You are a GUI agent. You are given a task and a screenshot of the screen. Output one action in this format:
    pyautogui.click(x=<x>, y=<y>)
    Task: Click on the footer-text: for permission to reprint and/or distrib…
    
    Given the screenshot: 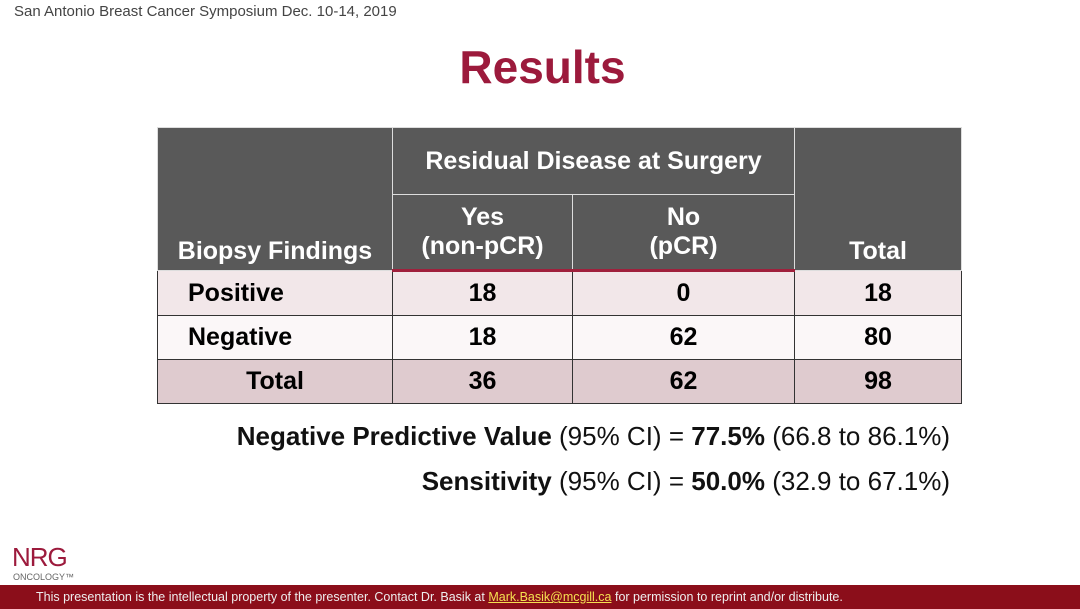 What is the action you would take?
    pyautogui.click(x=728, y=597)
    